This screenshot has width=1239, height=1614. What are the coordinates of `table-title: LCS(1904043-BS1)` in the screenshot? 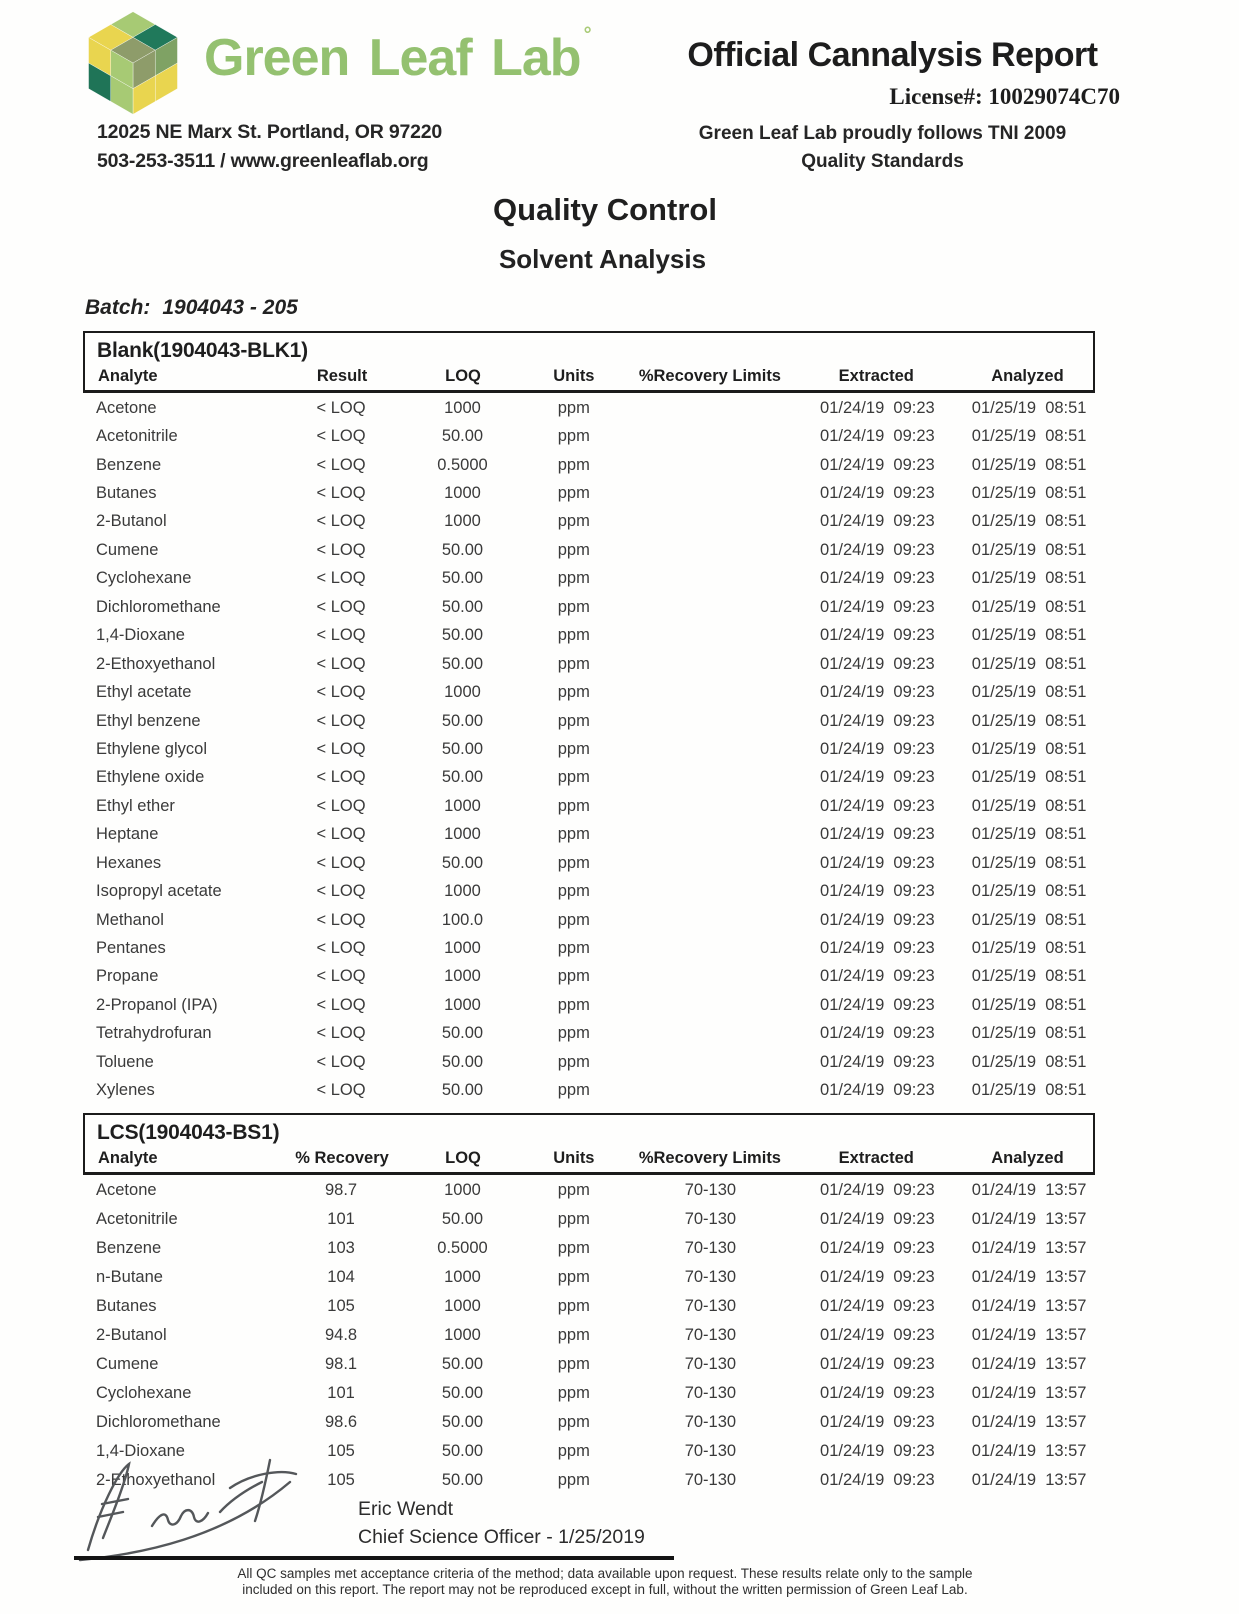 It's located at (188, 1132).